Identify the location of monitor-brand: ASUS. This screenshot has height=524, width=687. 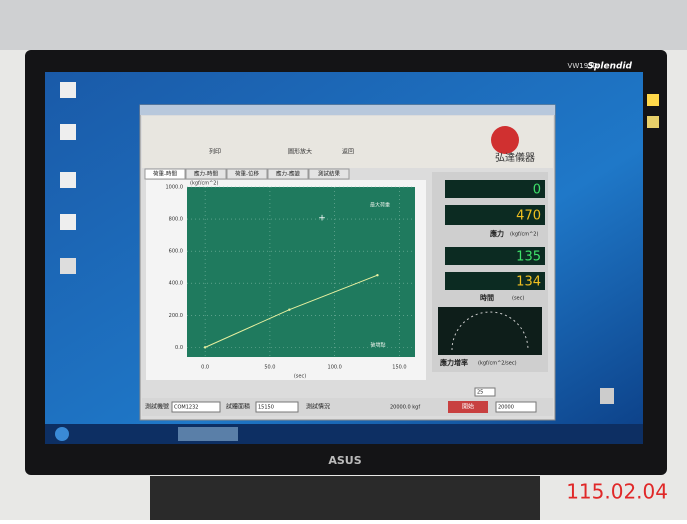
(344, 460).